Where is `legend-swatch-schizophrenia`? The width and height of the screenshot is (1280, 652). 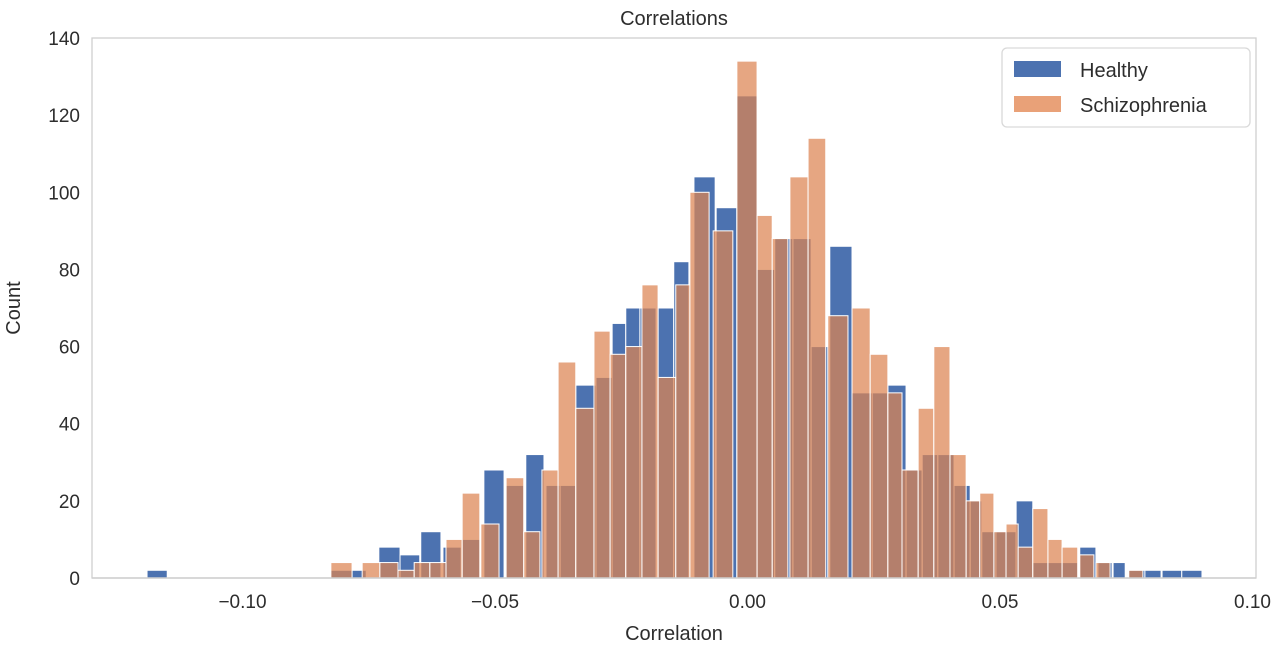
legend-swatch-schizophrenia is located at coordinates (1037, 104).